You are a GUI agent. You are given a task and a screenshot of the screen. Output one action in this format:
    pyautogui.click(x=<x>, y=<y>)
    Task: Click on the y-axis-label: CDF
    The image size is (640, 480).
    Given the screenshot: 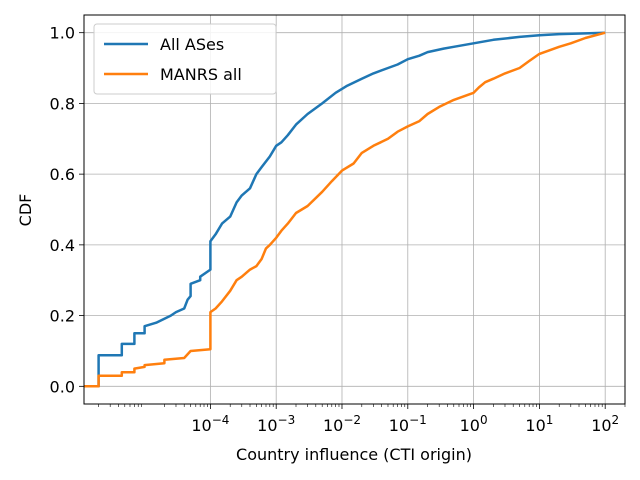 What is the action you would take?
    pyautogui.click(x=25, y=210)
    